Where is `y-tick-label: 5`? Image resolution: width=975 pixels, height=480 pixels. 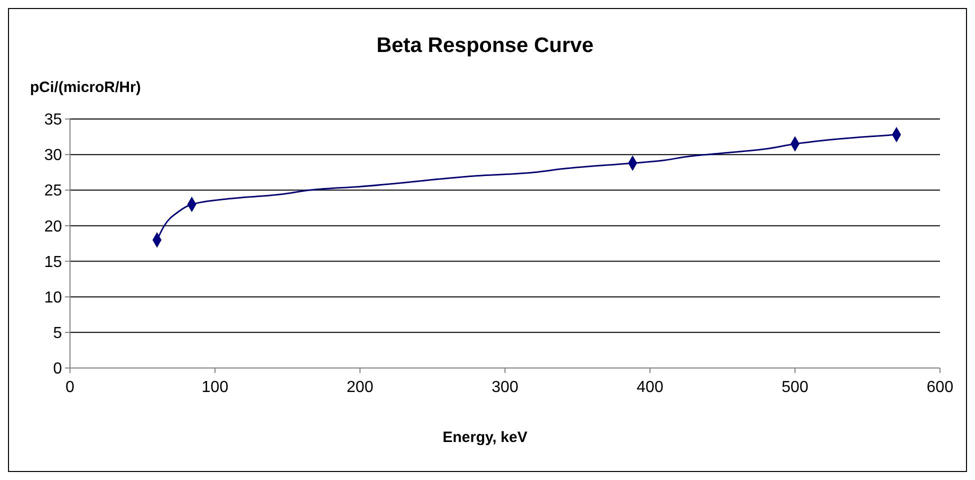 y-tick-label: 5 is located at coordinates (57, 333).